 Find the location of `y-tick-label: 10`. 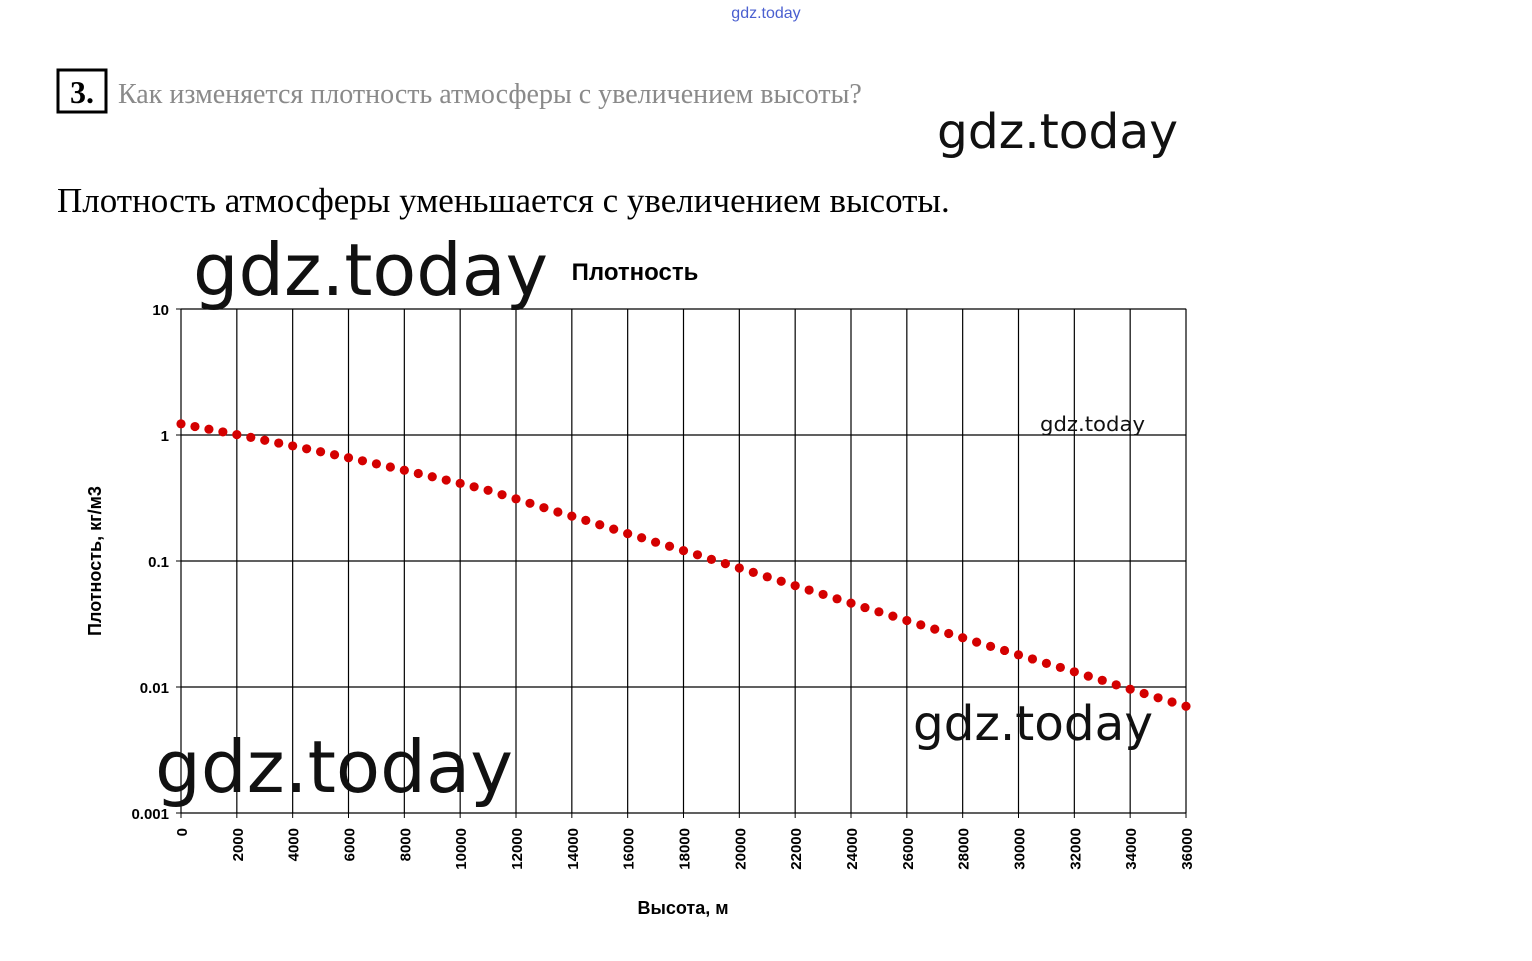

y-tick-label: 10 is located at coordinates (160, 310).